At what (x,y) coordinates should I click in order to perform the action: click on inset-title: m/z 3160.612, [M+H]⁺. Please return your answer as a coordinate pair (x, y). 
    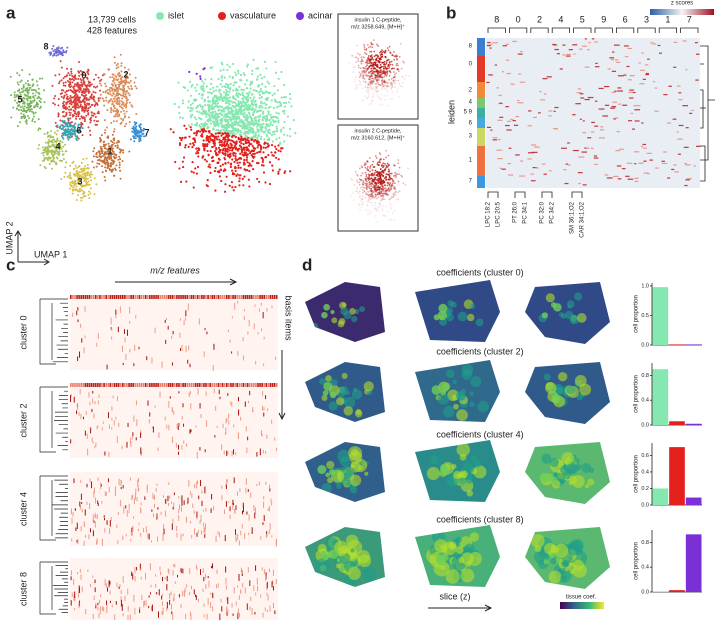
    Looking at the image, I should click on (378, 137).